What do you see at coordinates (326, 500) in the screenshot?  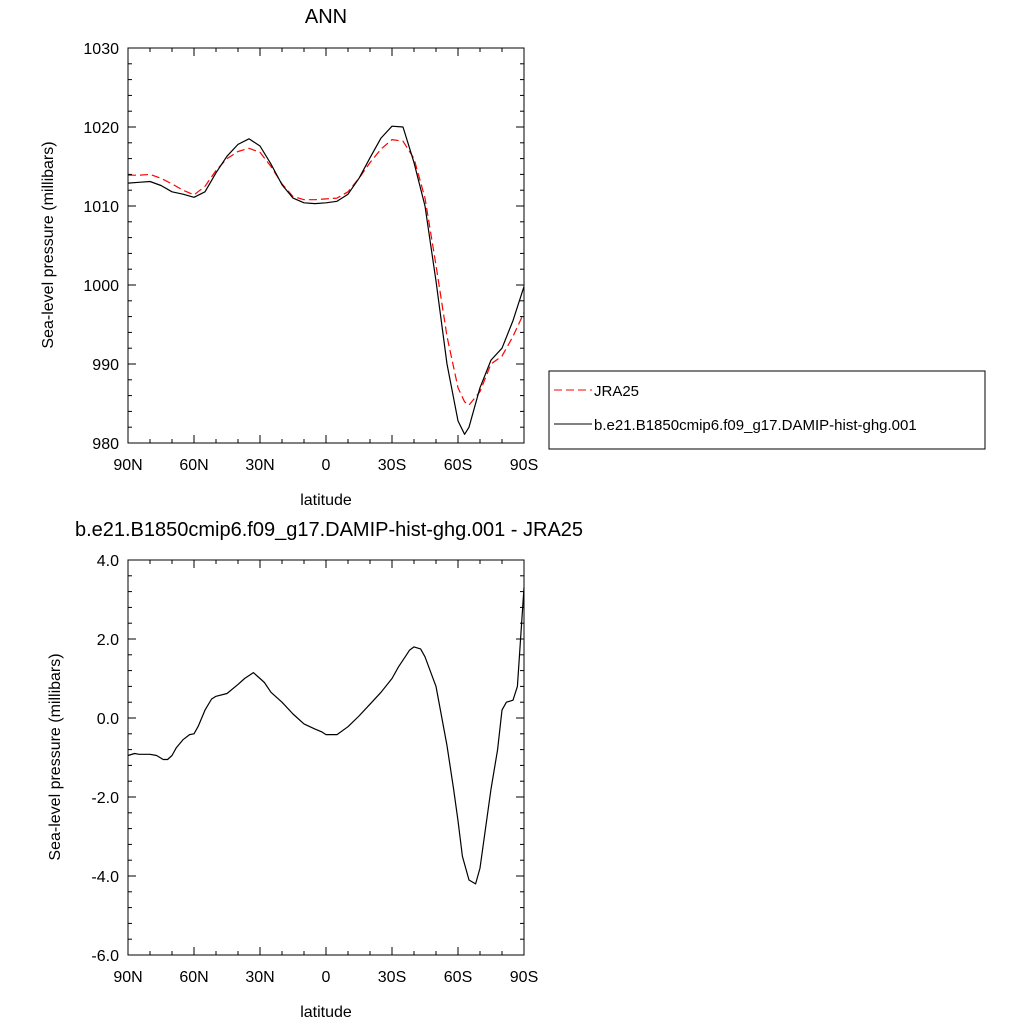 I see `top-x-axis-label: latitude` at bounding box center [326, 500].